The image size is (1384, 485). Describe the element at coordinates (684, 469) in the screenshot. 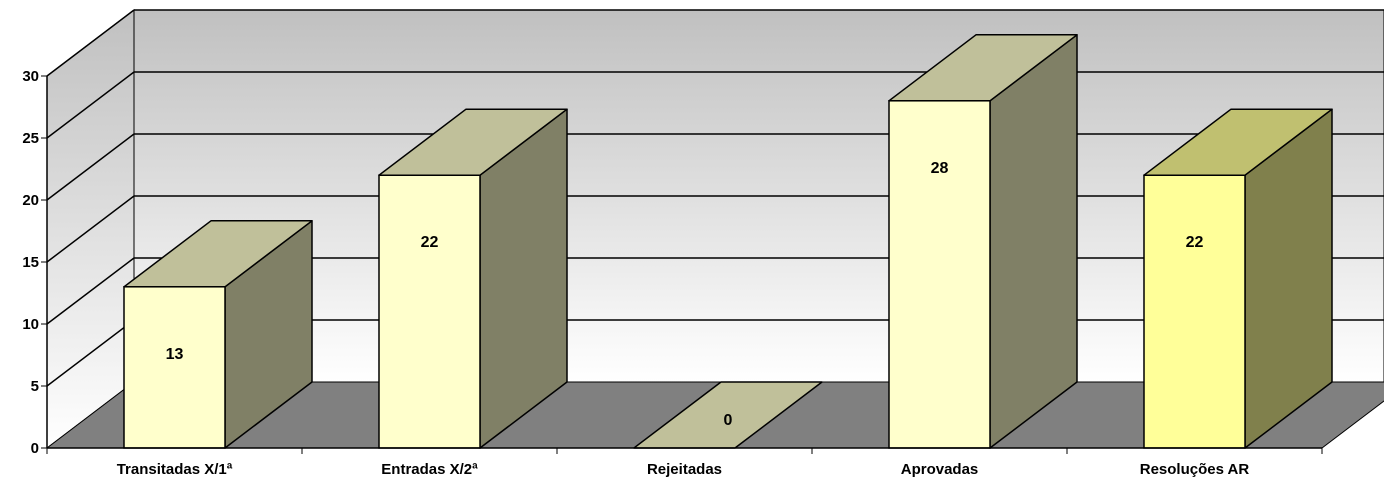

I see `category-label: Rejeitadas` at that location.